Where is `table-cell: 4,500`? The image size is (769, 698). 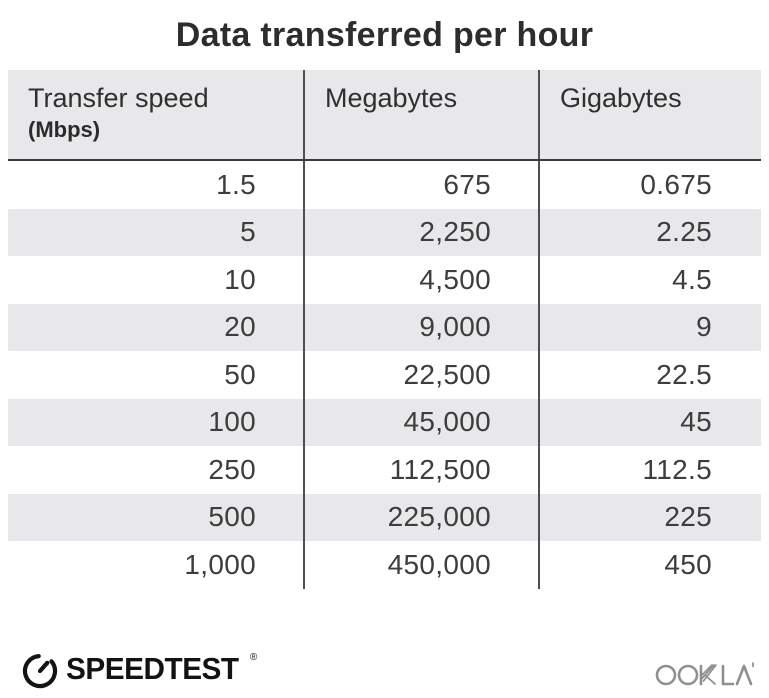
table-cell: 4,500 is located at coordinates (420, 280).